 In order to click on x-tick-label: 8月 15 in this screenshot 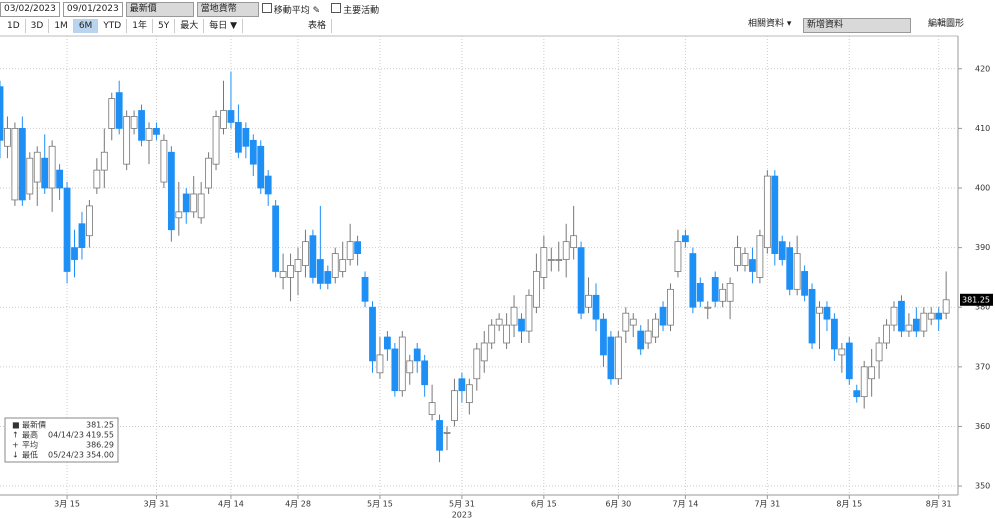, I will do `click(849, 504)`.